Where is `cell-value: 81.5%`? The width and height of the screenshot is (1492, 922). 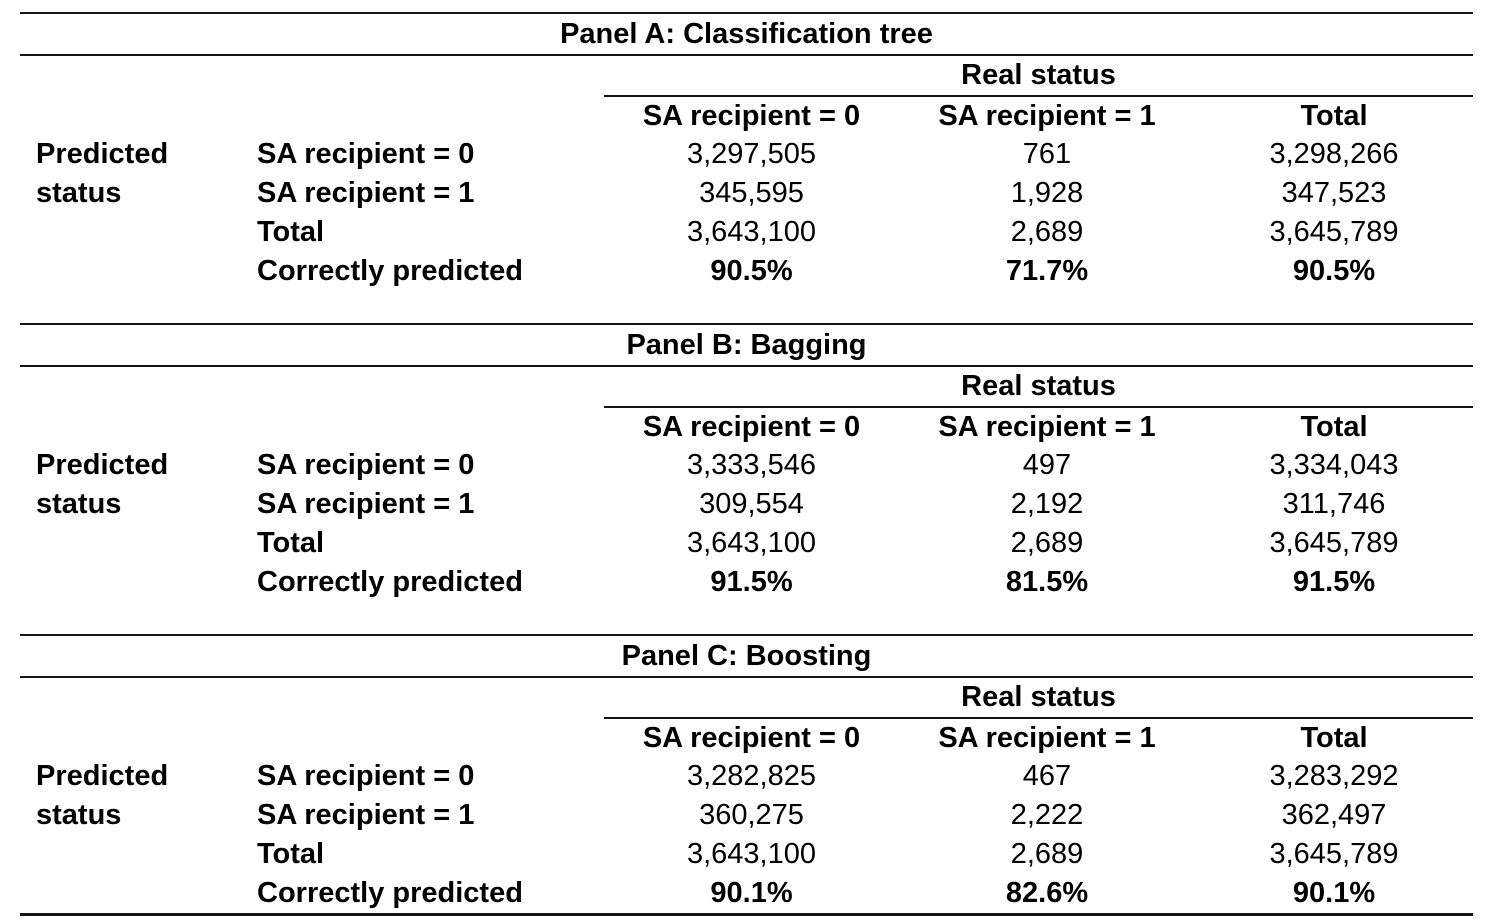 cell-value: 81.5% is located at coordinates (1047, 582).